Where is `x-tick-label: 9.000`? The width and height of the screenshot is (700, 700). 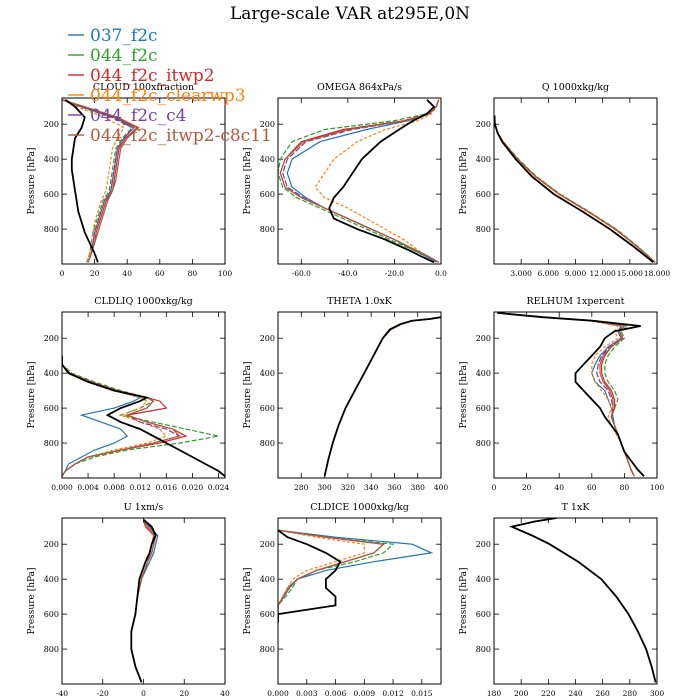
x-tick-label: 9.000 is located at coordinates (576, 273).